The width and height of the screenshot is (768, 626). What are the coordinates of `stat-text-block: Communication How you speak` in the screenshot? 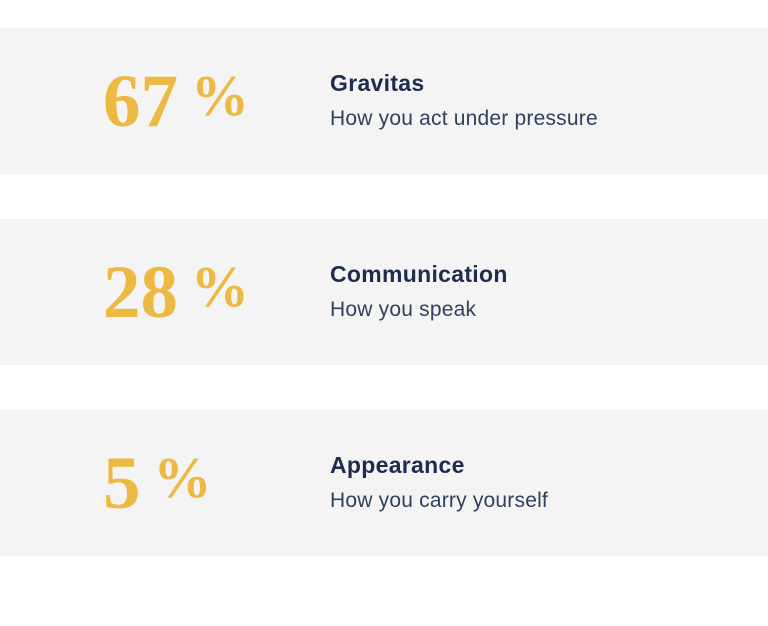 It's located at (419, 291).